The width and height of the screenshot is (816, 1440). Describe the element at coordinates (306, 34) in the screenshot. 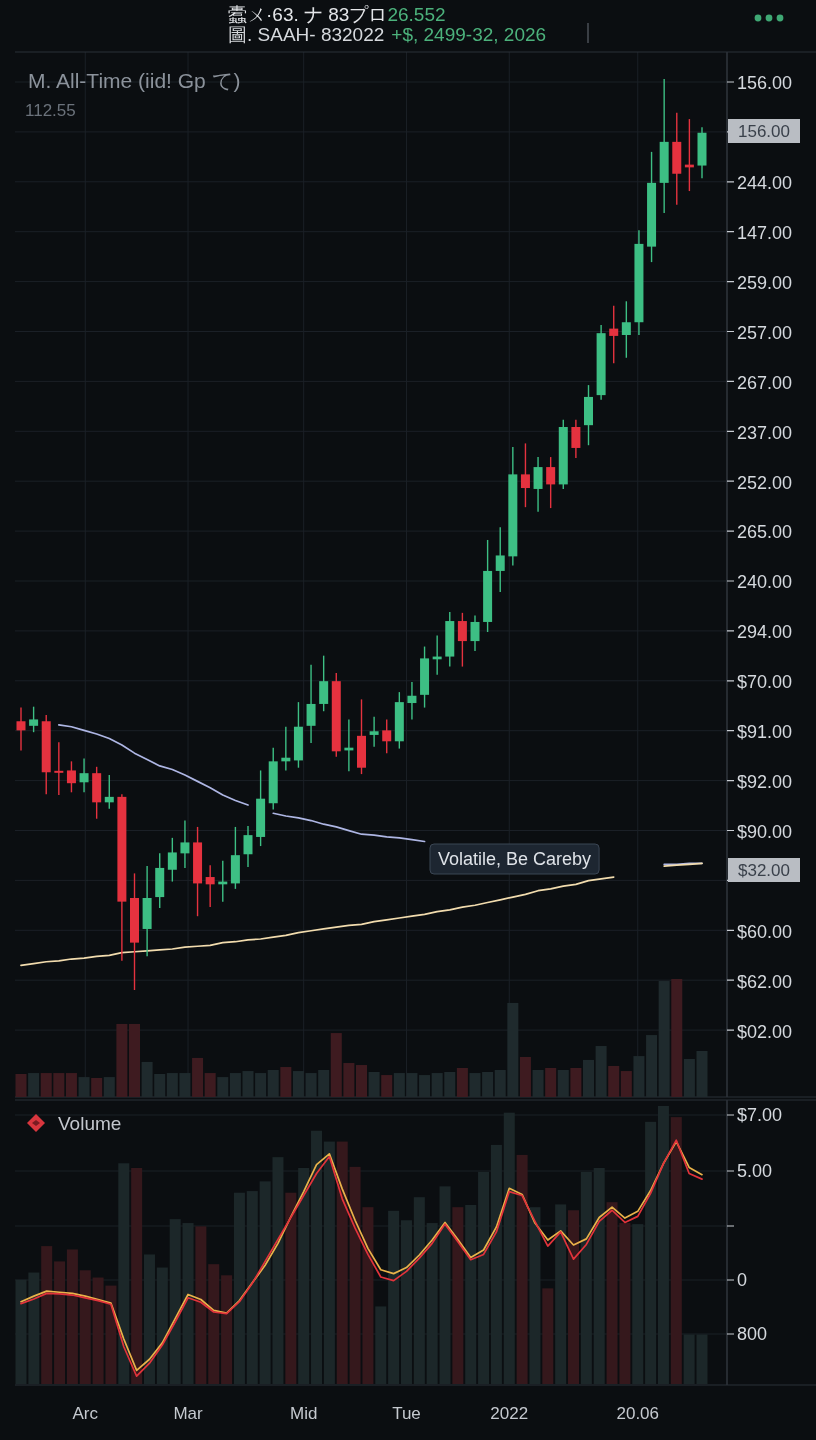

I see `text: 圖. SAAH- 832022` at that location.